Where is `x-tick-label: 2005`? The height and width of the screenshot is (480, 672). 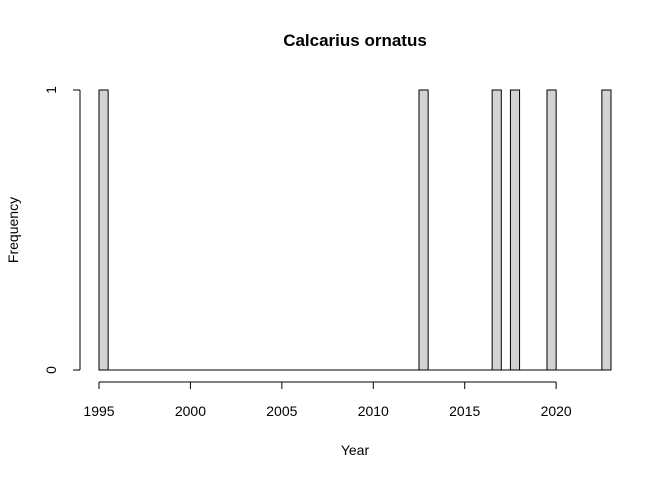 x-tick-label: 2005 is located at coordinates (281, 411).